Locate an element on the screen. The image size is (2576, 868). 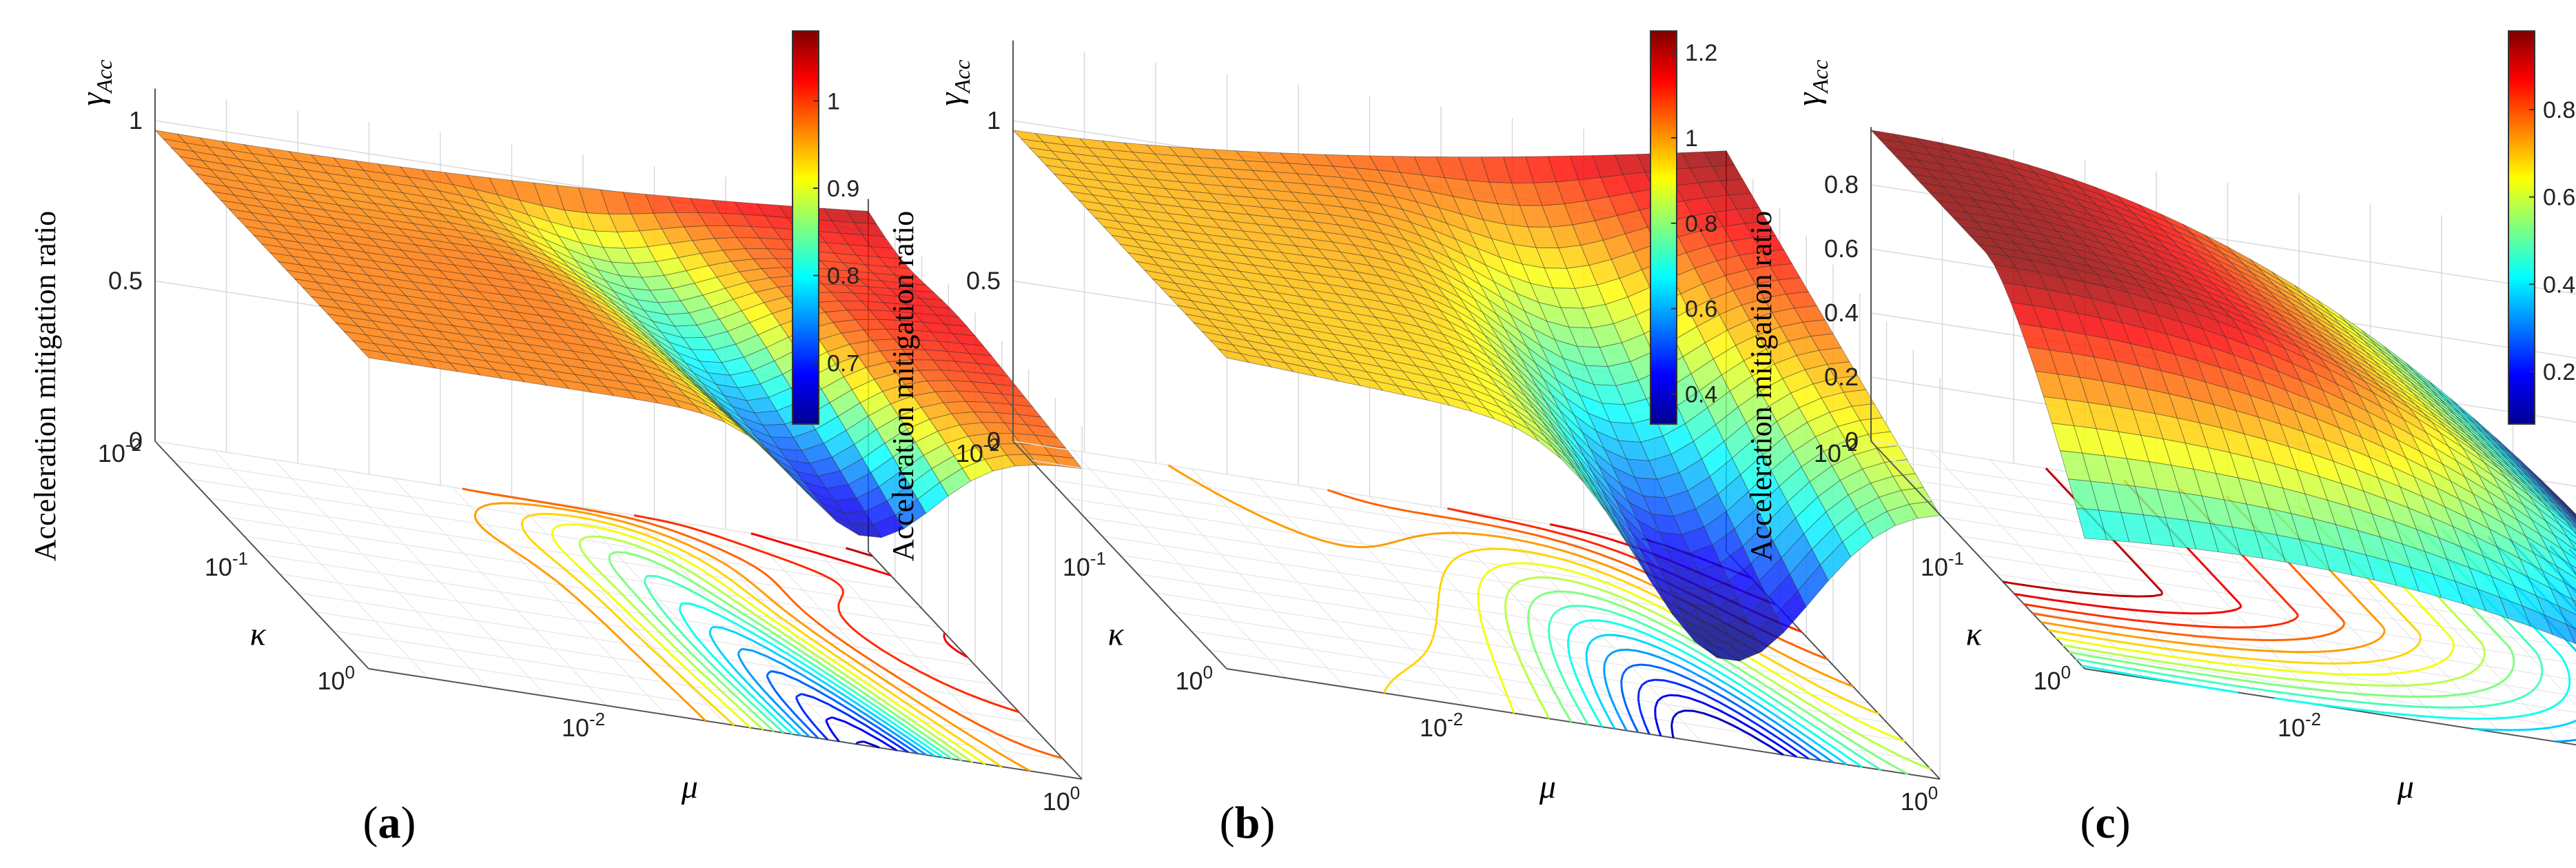
colorbar-tick-label: 0.7 is located at coordinates (843, 363).